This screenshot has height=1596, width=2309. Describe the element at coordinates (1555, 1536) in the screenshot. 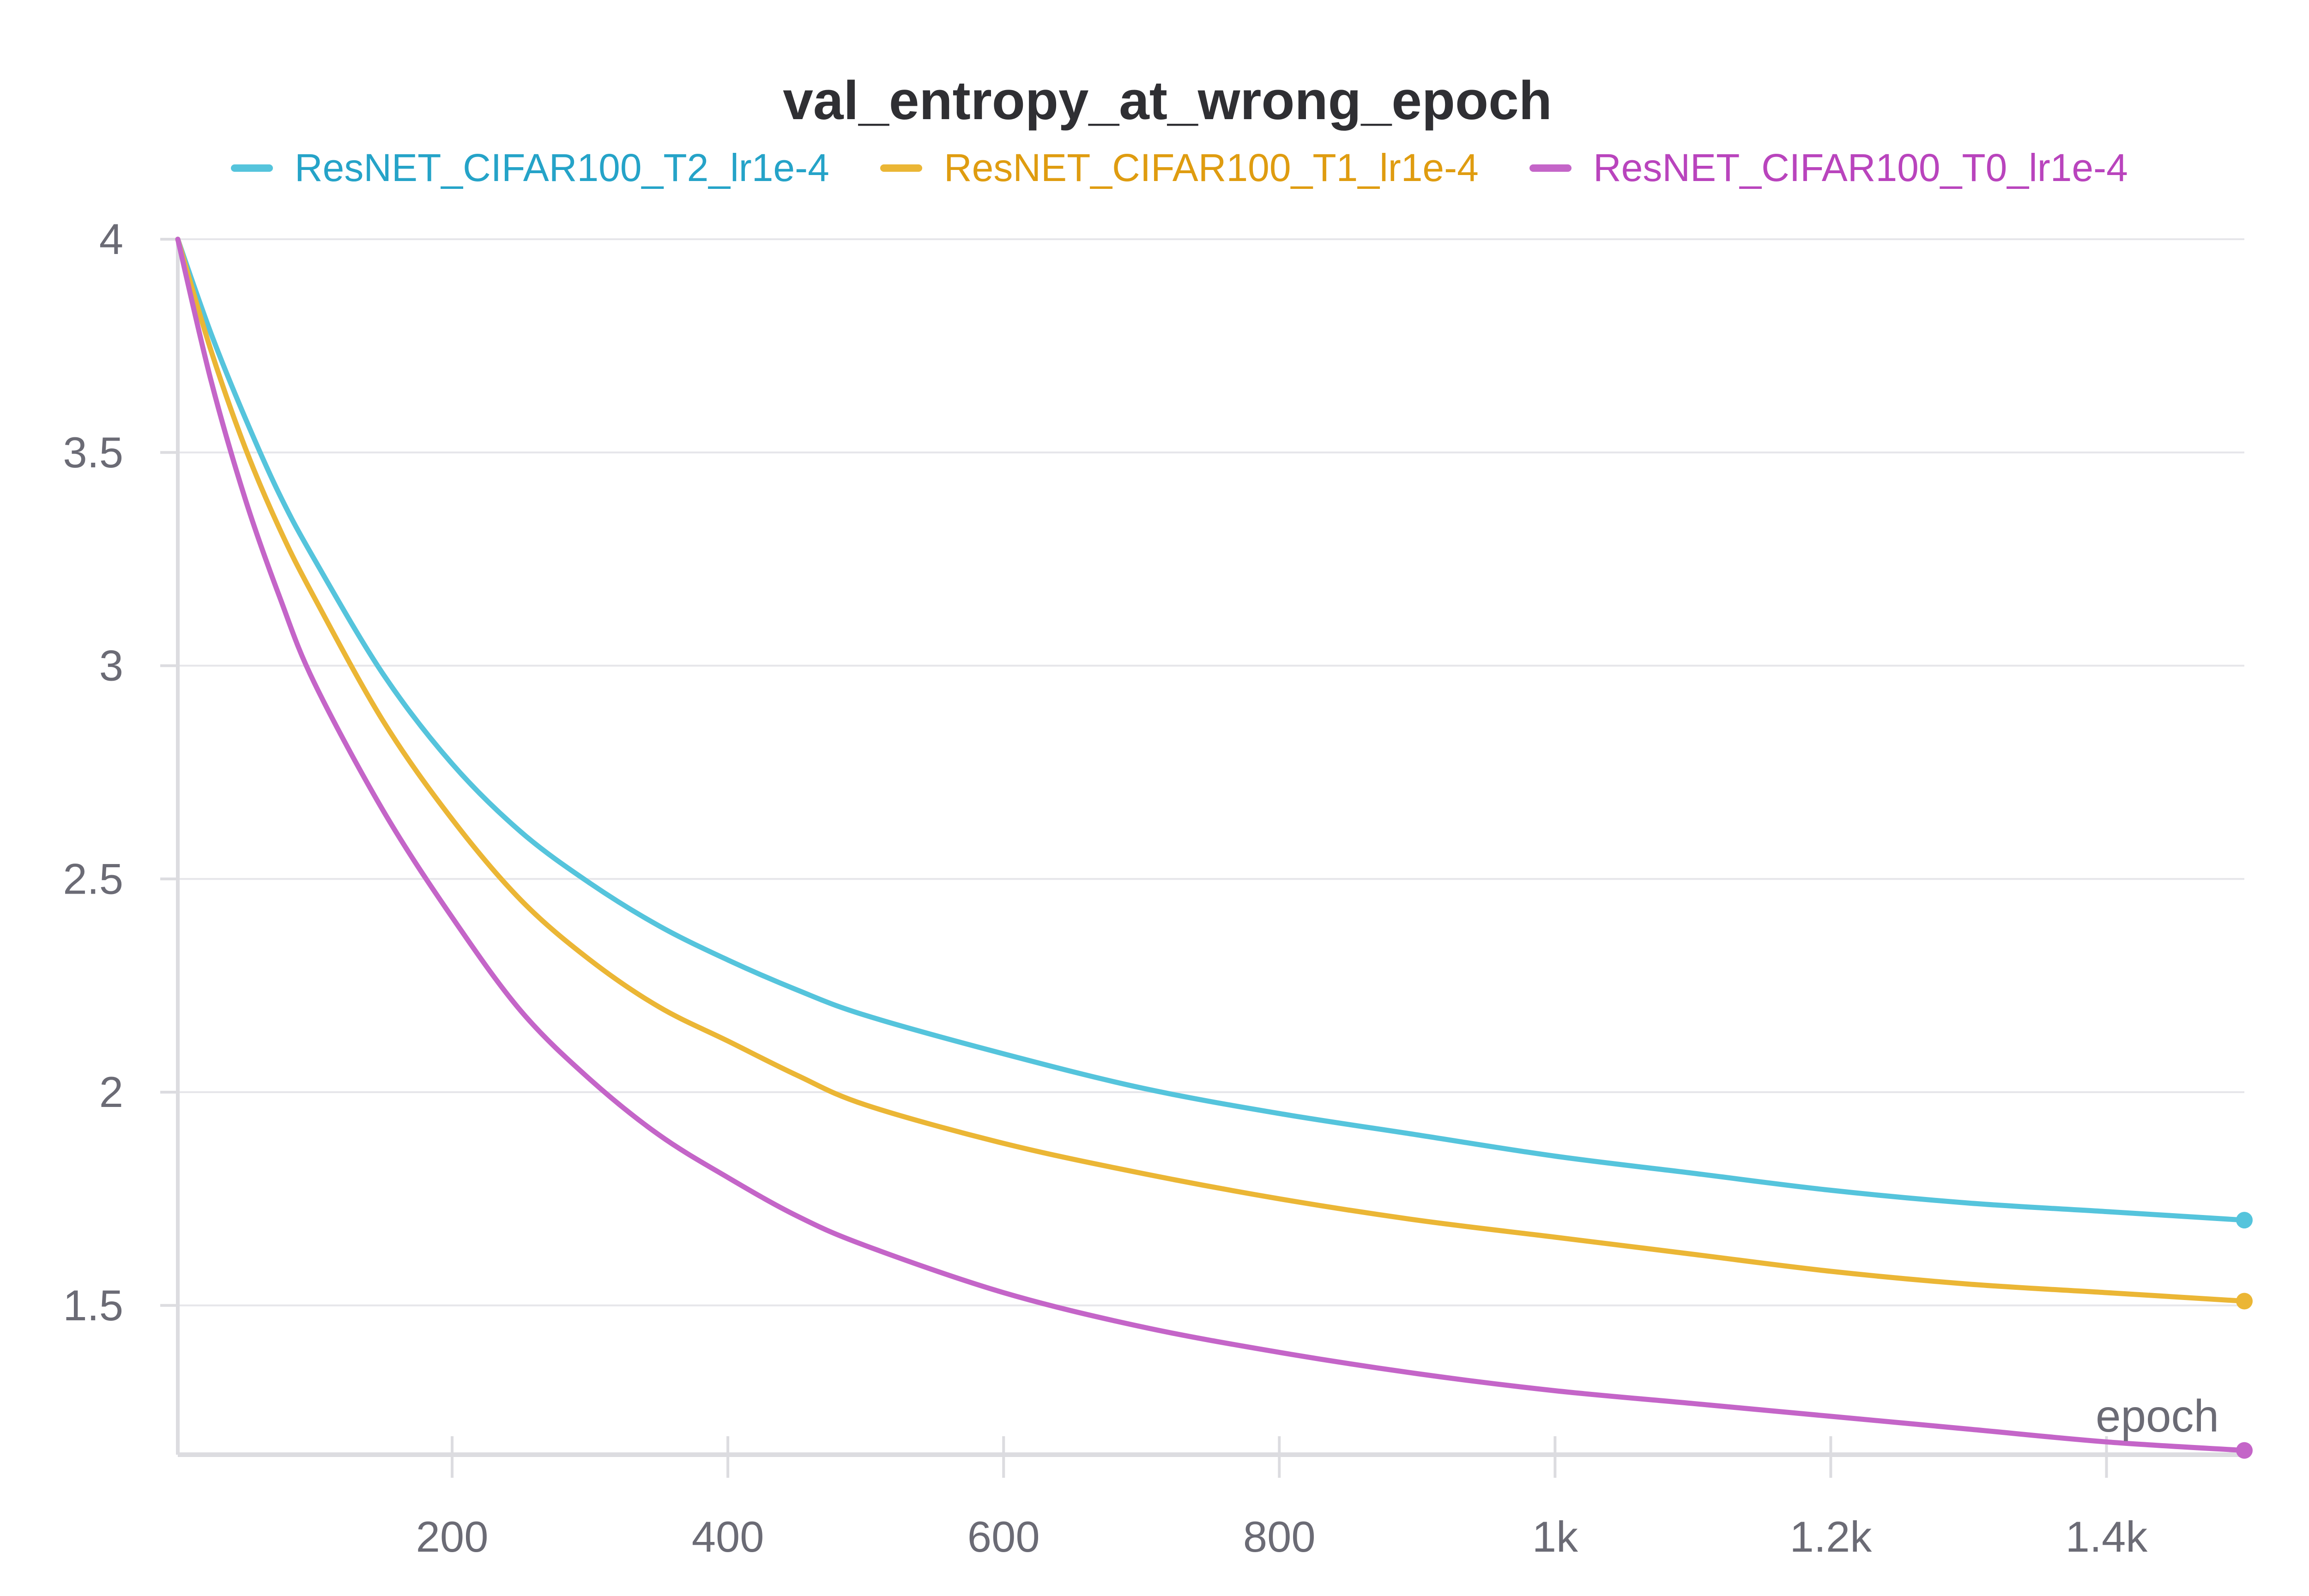

I see `x-tick-label: 1k` at that location.